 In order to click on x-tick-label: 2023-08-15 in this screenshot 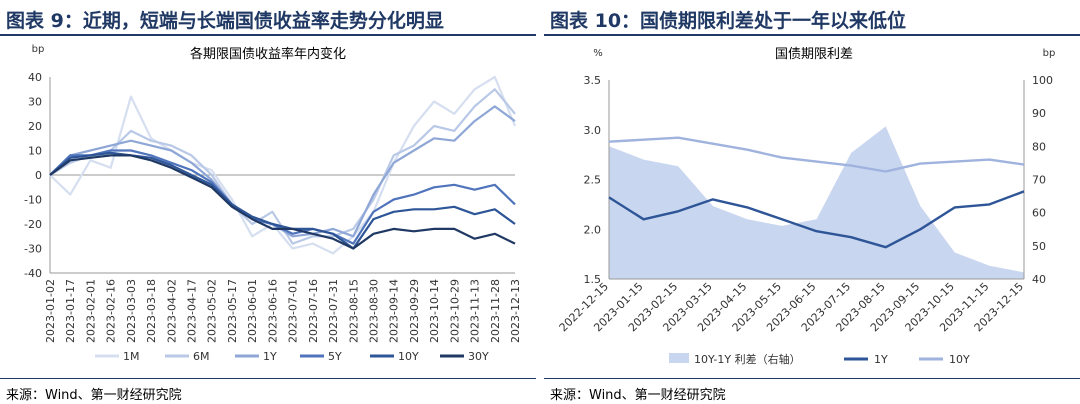, I will do `click(353, 311)`.